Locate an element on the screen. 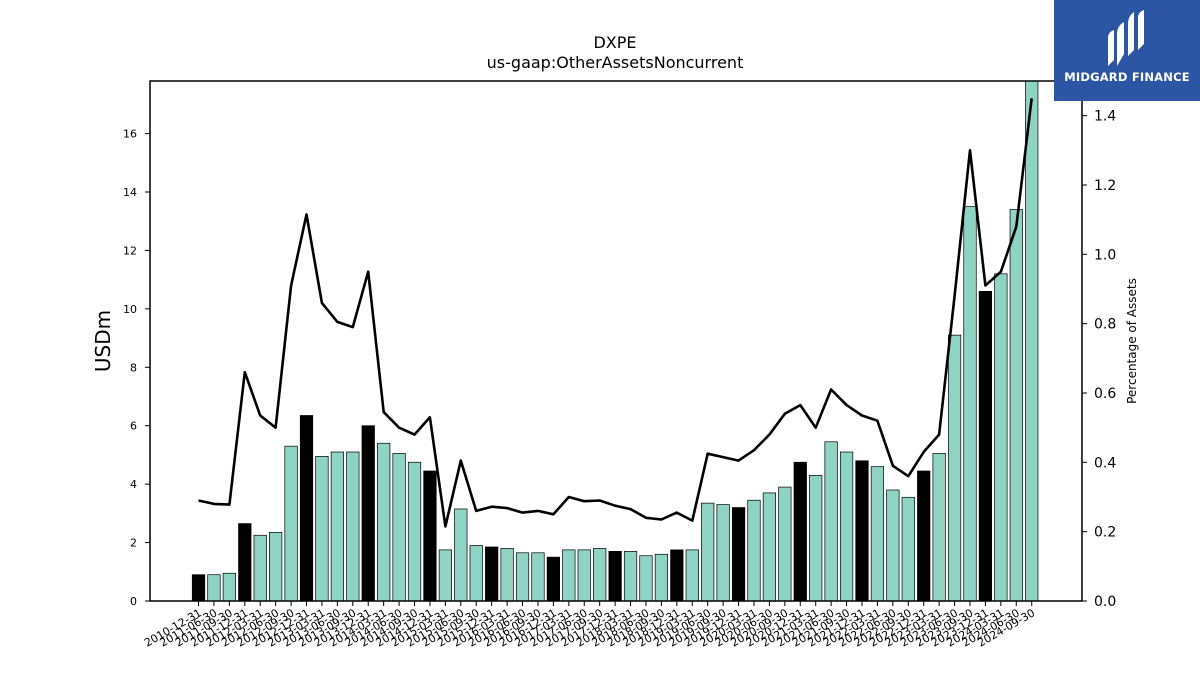 This screenshot has height=675, width=1200. y2-axis-label: Percentage of Assets is located at coordinates (1132, 341).